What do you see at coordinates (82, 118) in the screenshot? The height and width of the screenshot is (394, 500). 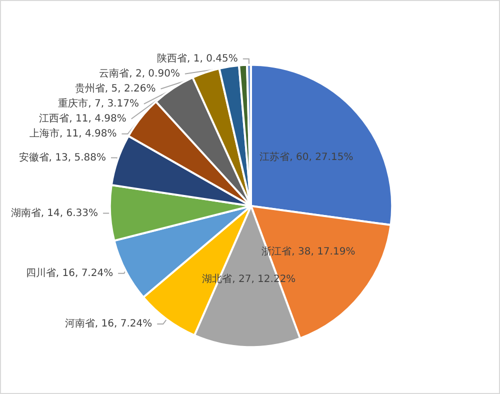 I see `slice-label: 江西省, 11, 4.98%` at bounding box center [82, 118].